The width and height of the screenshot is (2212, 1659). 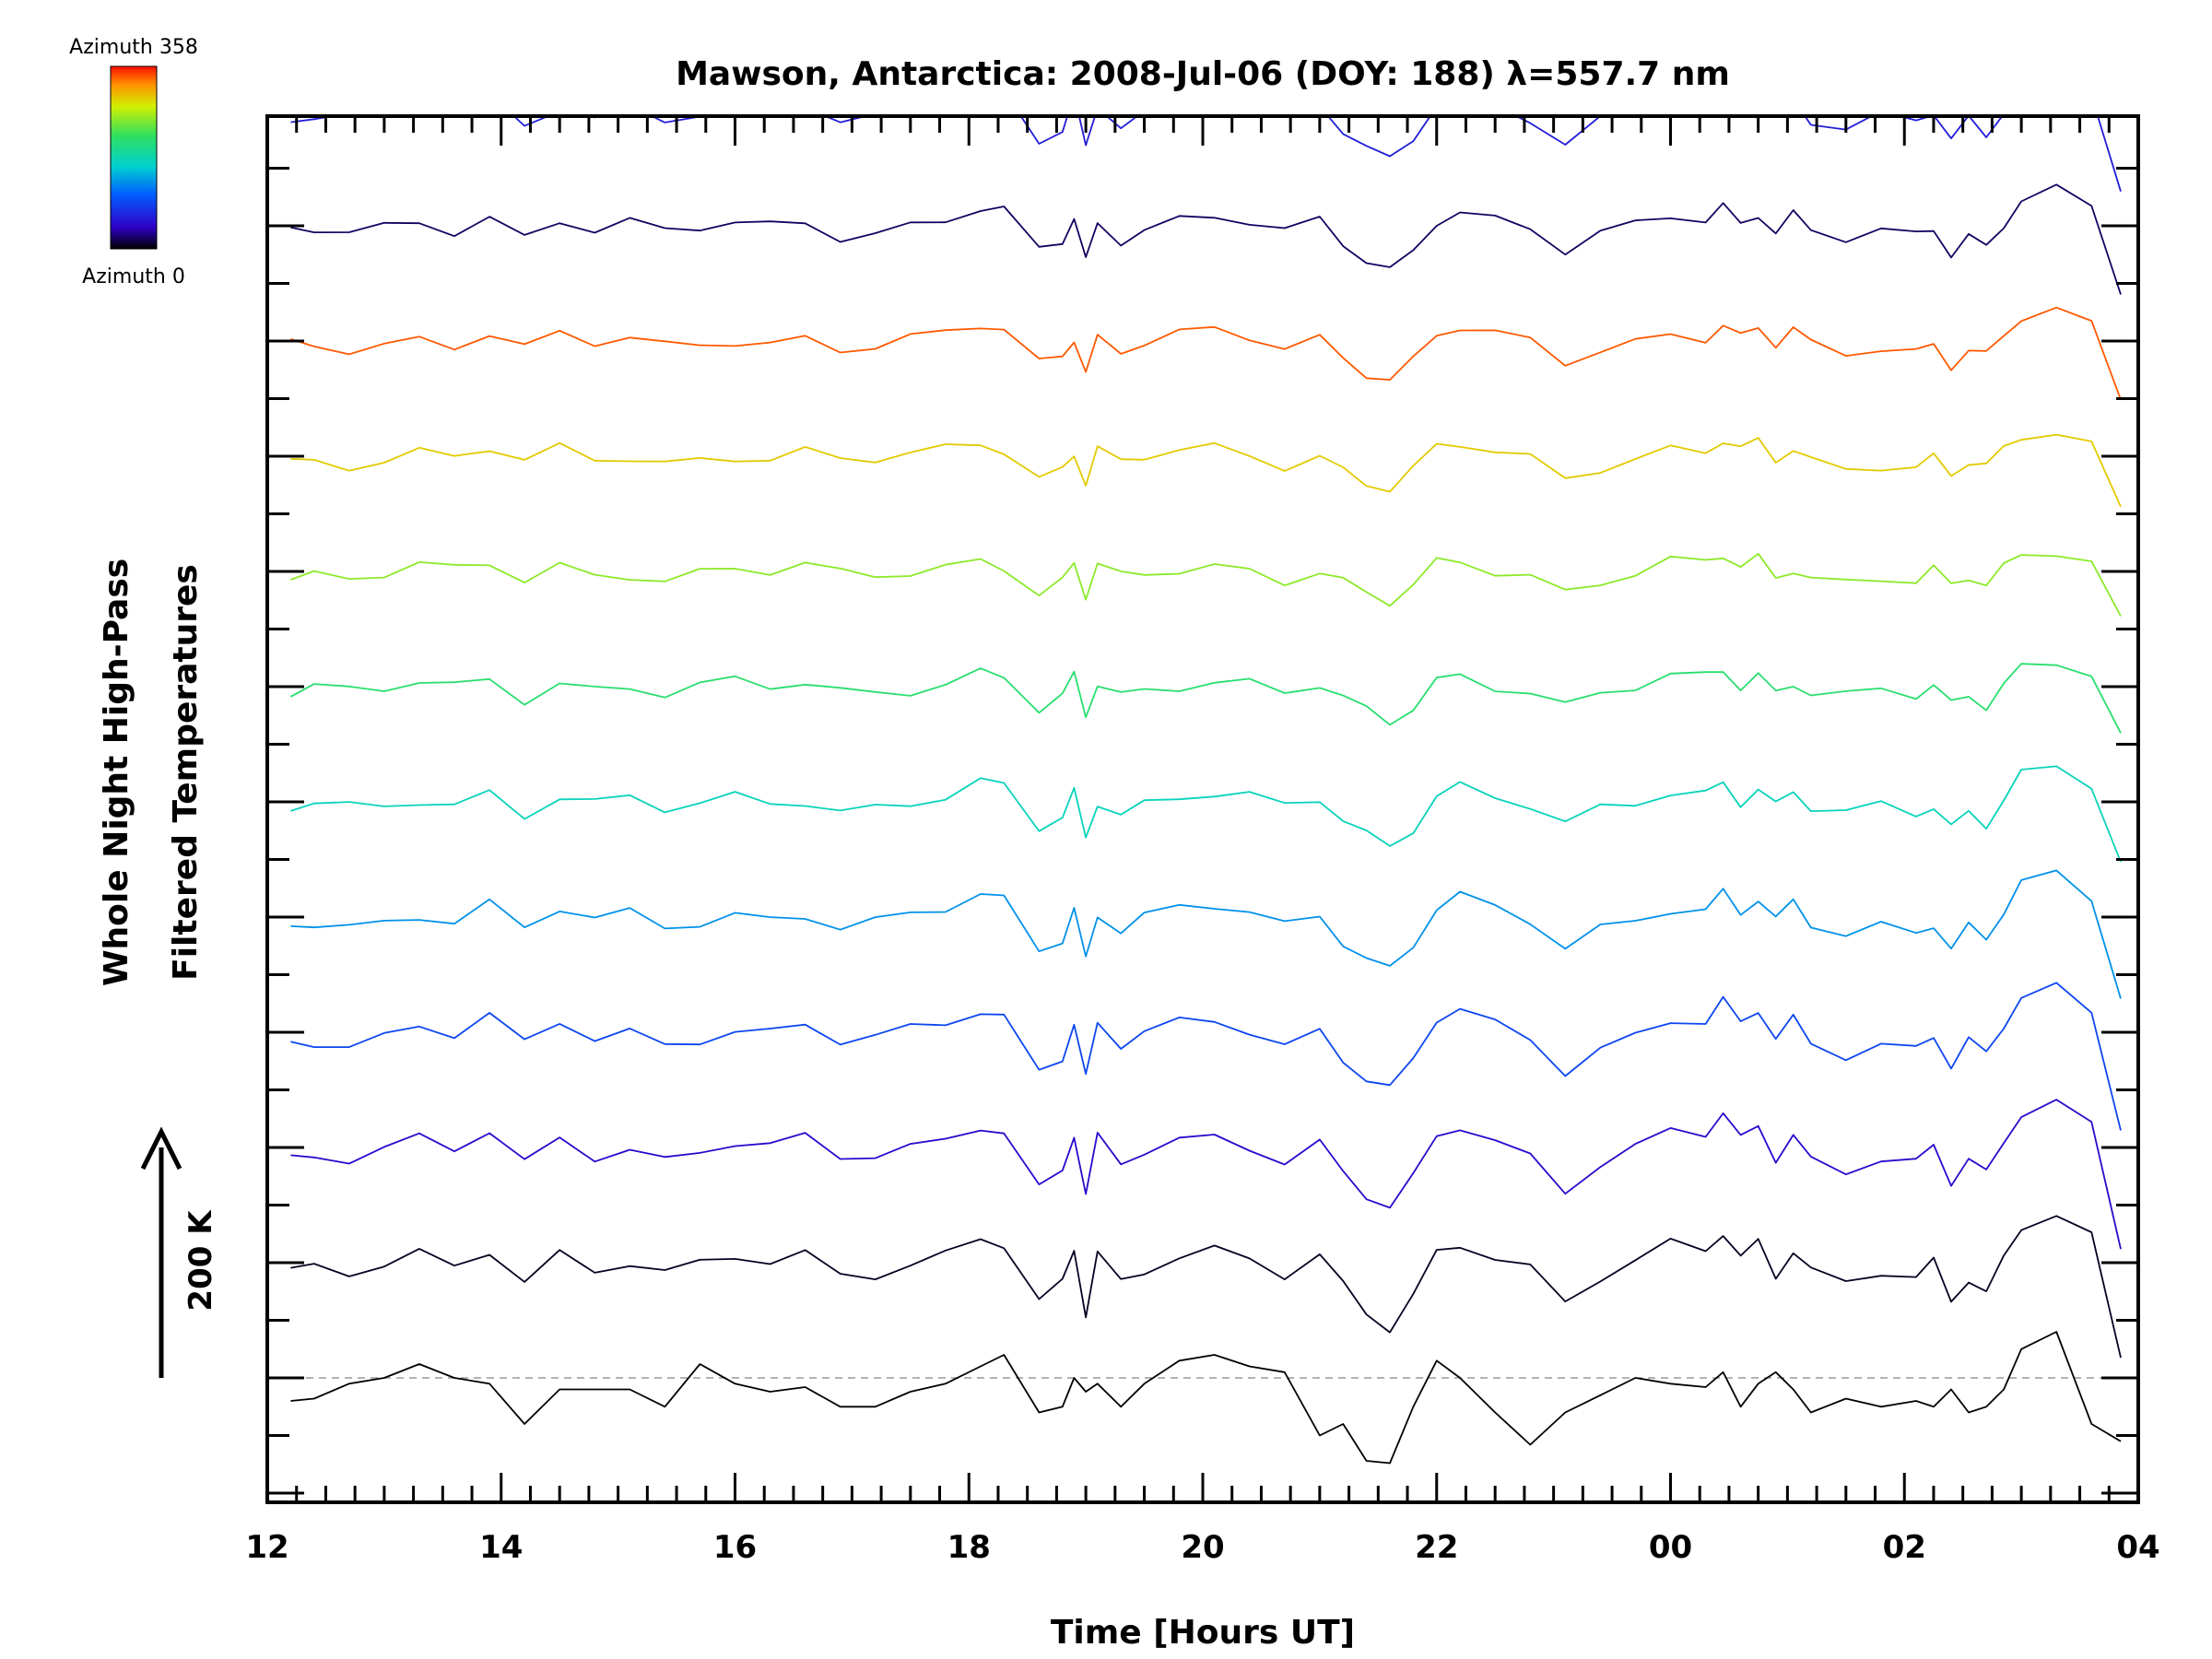 What do you see at coordinates (134, 157) in the screenshot?
I see `colorbar-swatch` at bounding box center [134, 157].